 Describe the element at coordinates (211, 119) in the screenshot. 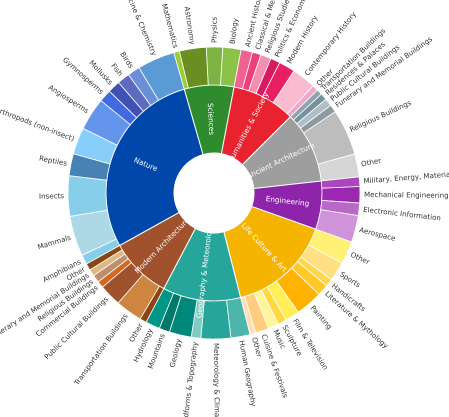

I see `category-label-sciences: Sciences` at that location.